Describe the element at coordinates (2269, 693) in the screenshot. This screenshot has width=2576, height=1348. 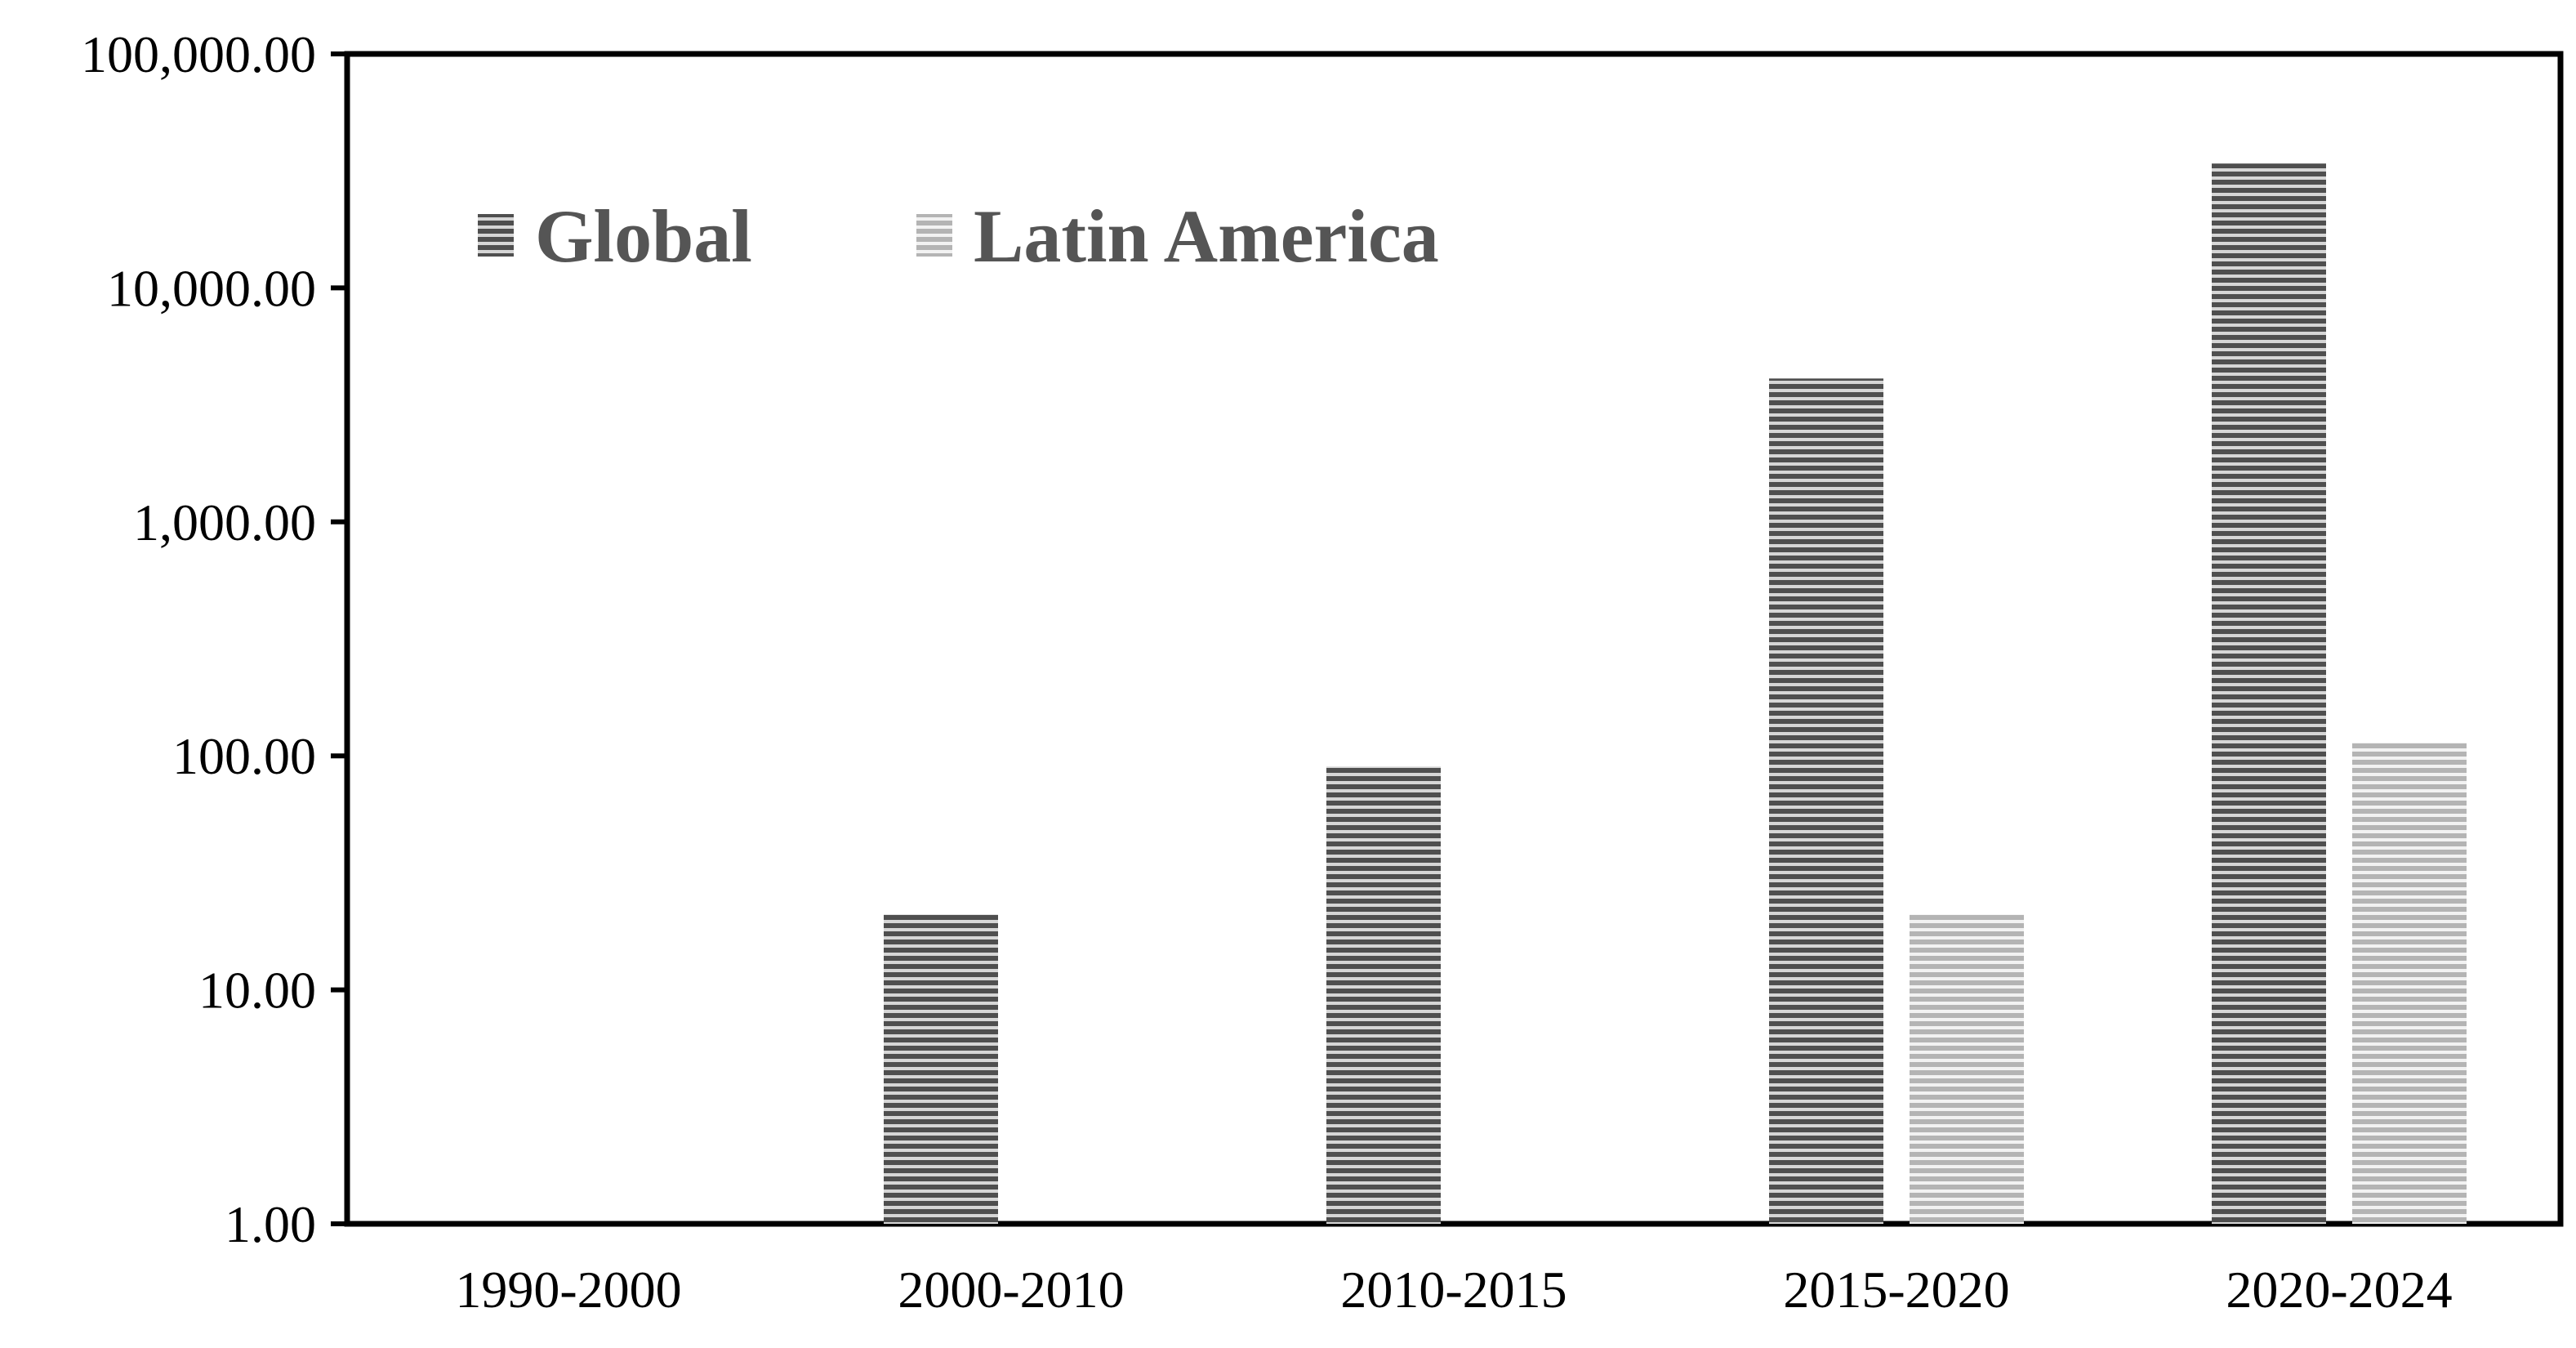
I see `bar-global-2020-2024` at that location.